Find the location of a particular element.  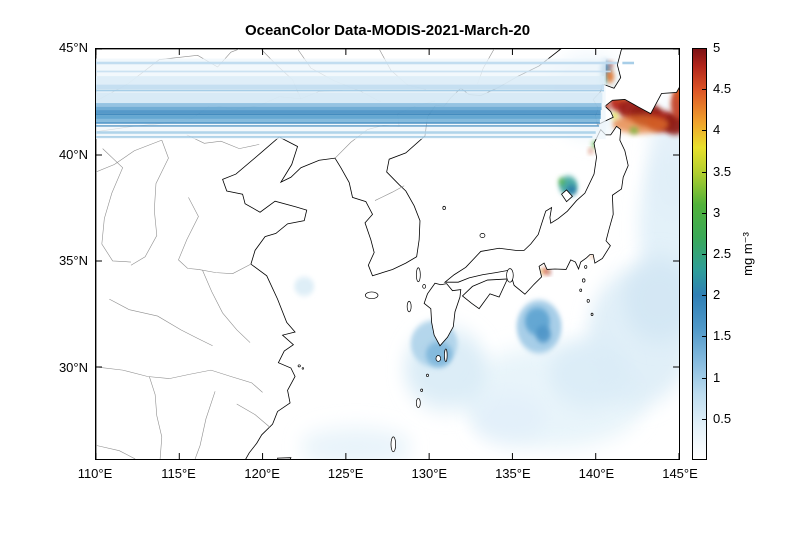

y-tick-label: 45°N is located at coordinates (73, 47).